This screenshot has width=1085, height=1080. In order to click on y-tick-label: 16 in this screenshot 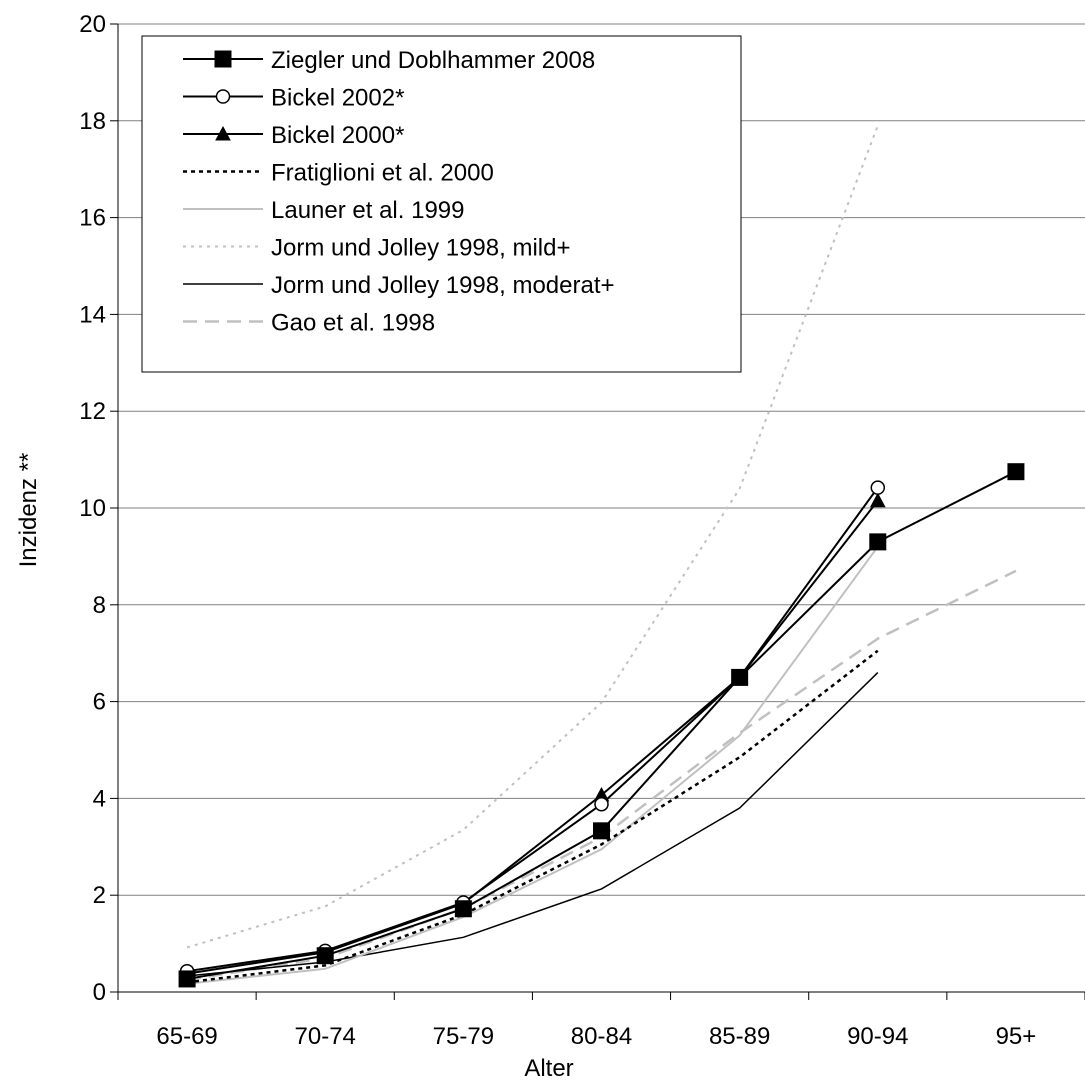, I will do `click(92, 218)`.